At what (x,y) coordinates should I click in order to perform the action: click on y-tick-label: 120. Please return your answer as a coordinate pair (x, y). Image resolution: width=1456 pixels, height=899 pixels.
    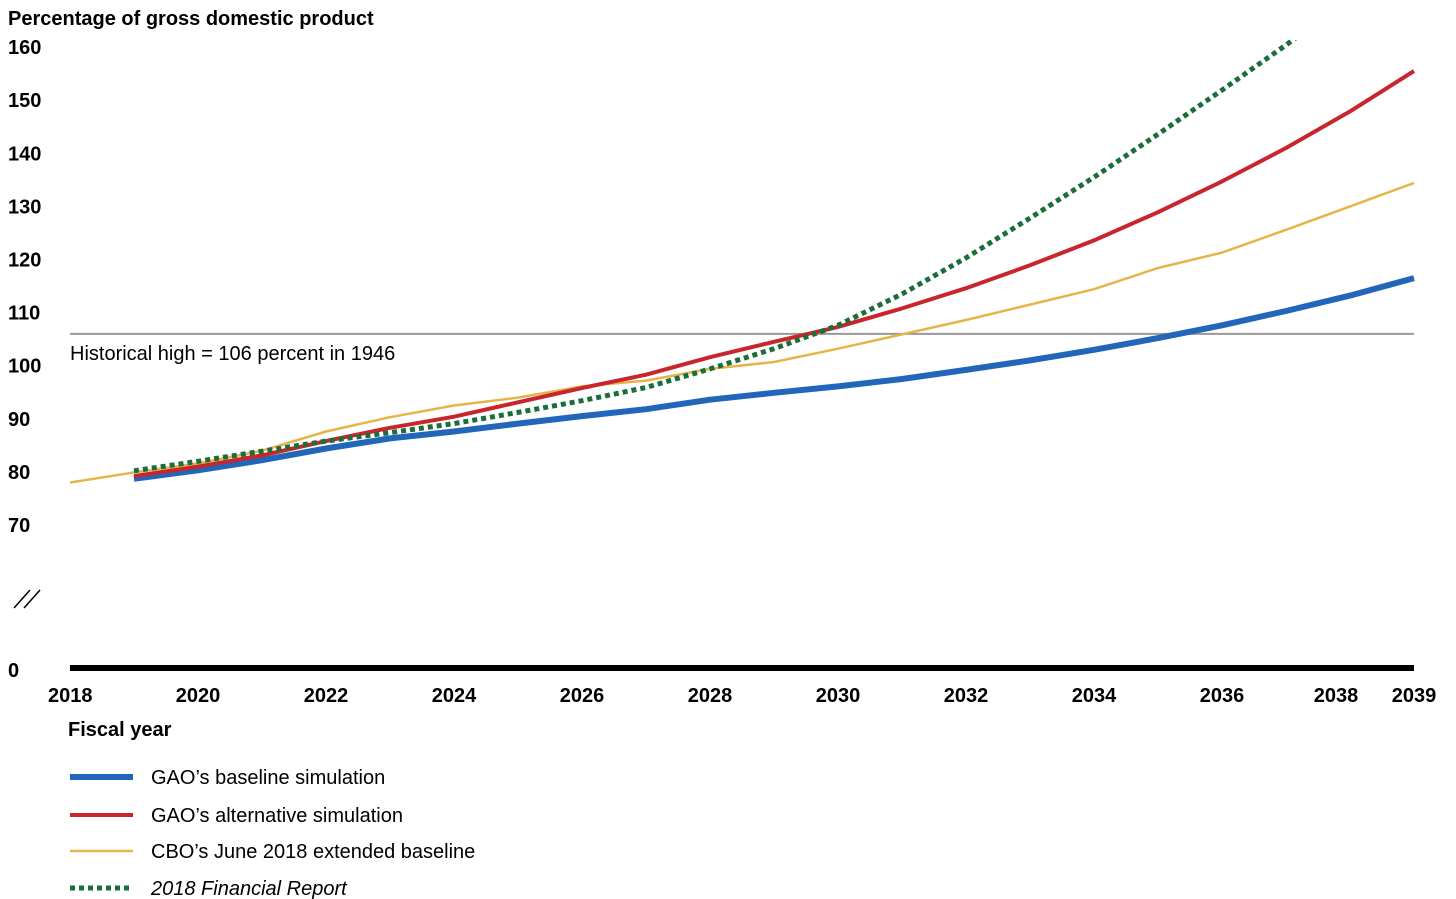
    Looking at the image, I should click on (24, 261).